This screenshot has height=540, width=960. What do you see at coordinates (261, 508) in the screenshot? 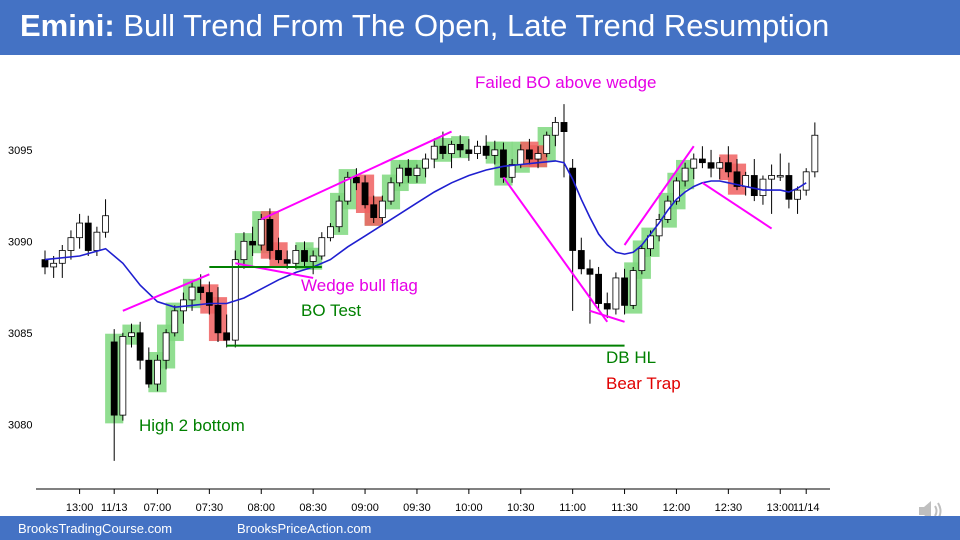
I see `x-tick-label: 08:00` at bounding box center [261, 508].